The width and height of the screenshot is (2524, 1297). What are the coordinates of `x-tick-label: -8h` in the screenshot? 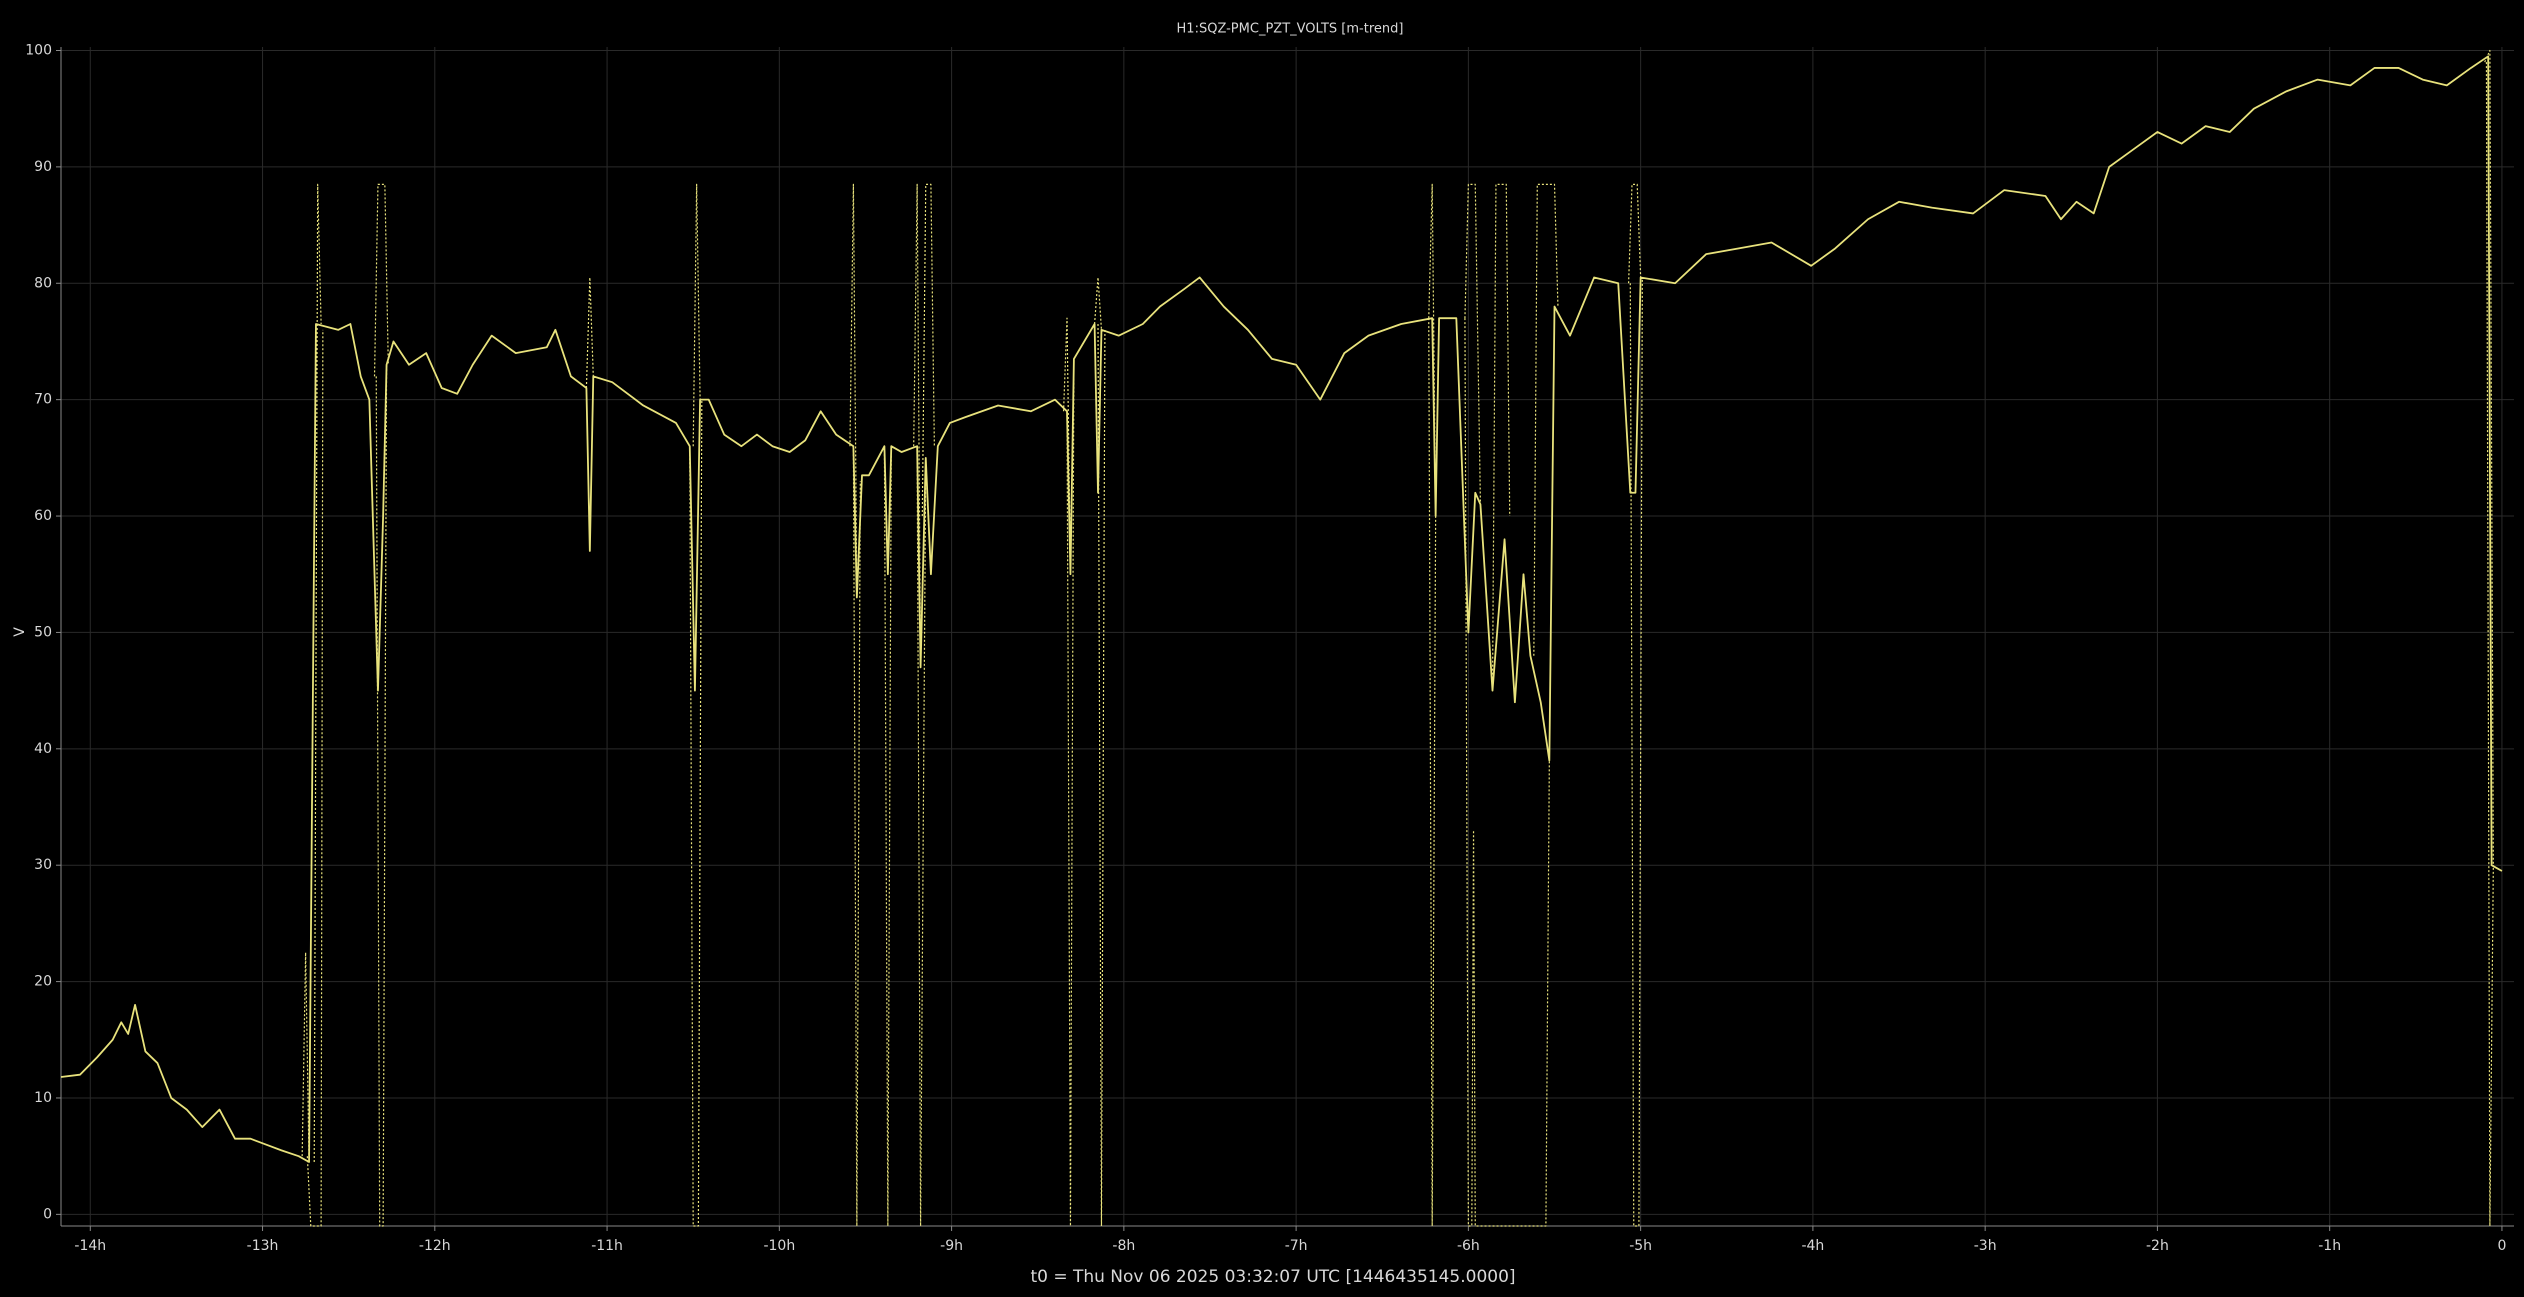 It's located at (1123, 1246).